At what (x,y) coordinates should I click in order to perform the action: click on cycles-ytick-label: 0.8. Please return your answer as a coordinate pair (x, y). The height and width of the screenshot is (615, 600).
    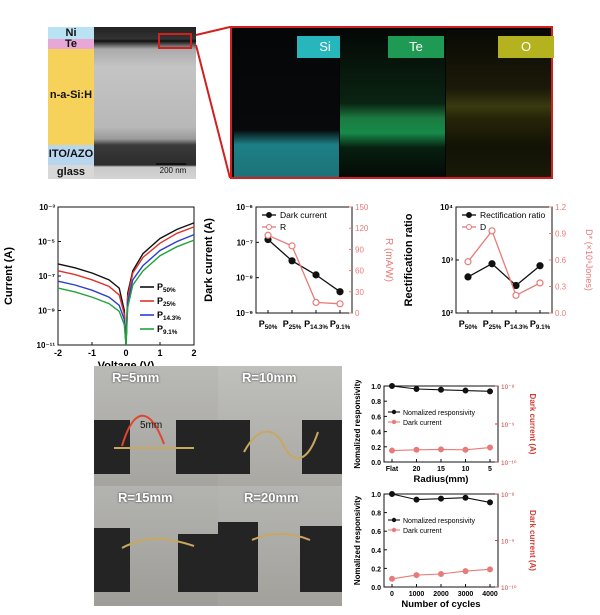
    Looking at the image, I should click on (376, 514).